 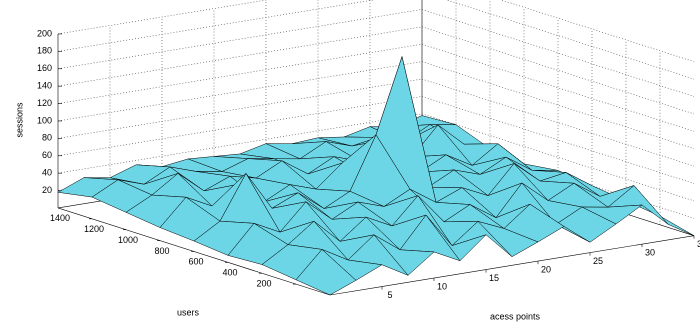 I want to click on z-tick-label: 180, so click(x=44, y=51).